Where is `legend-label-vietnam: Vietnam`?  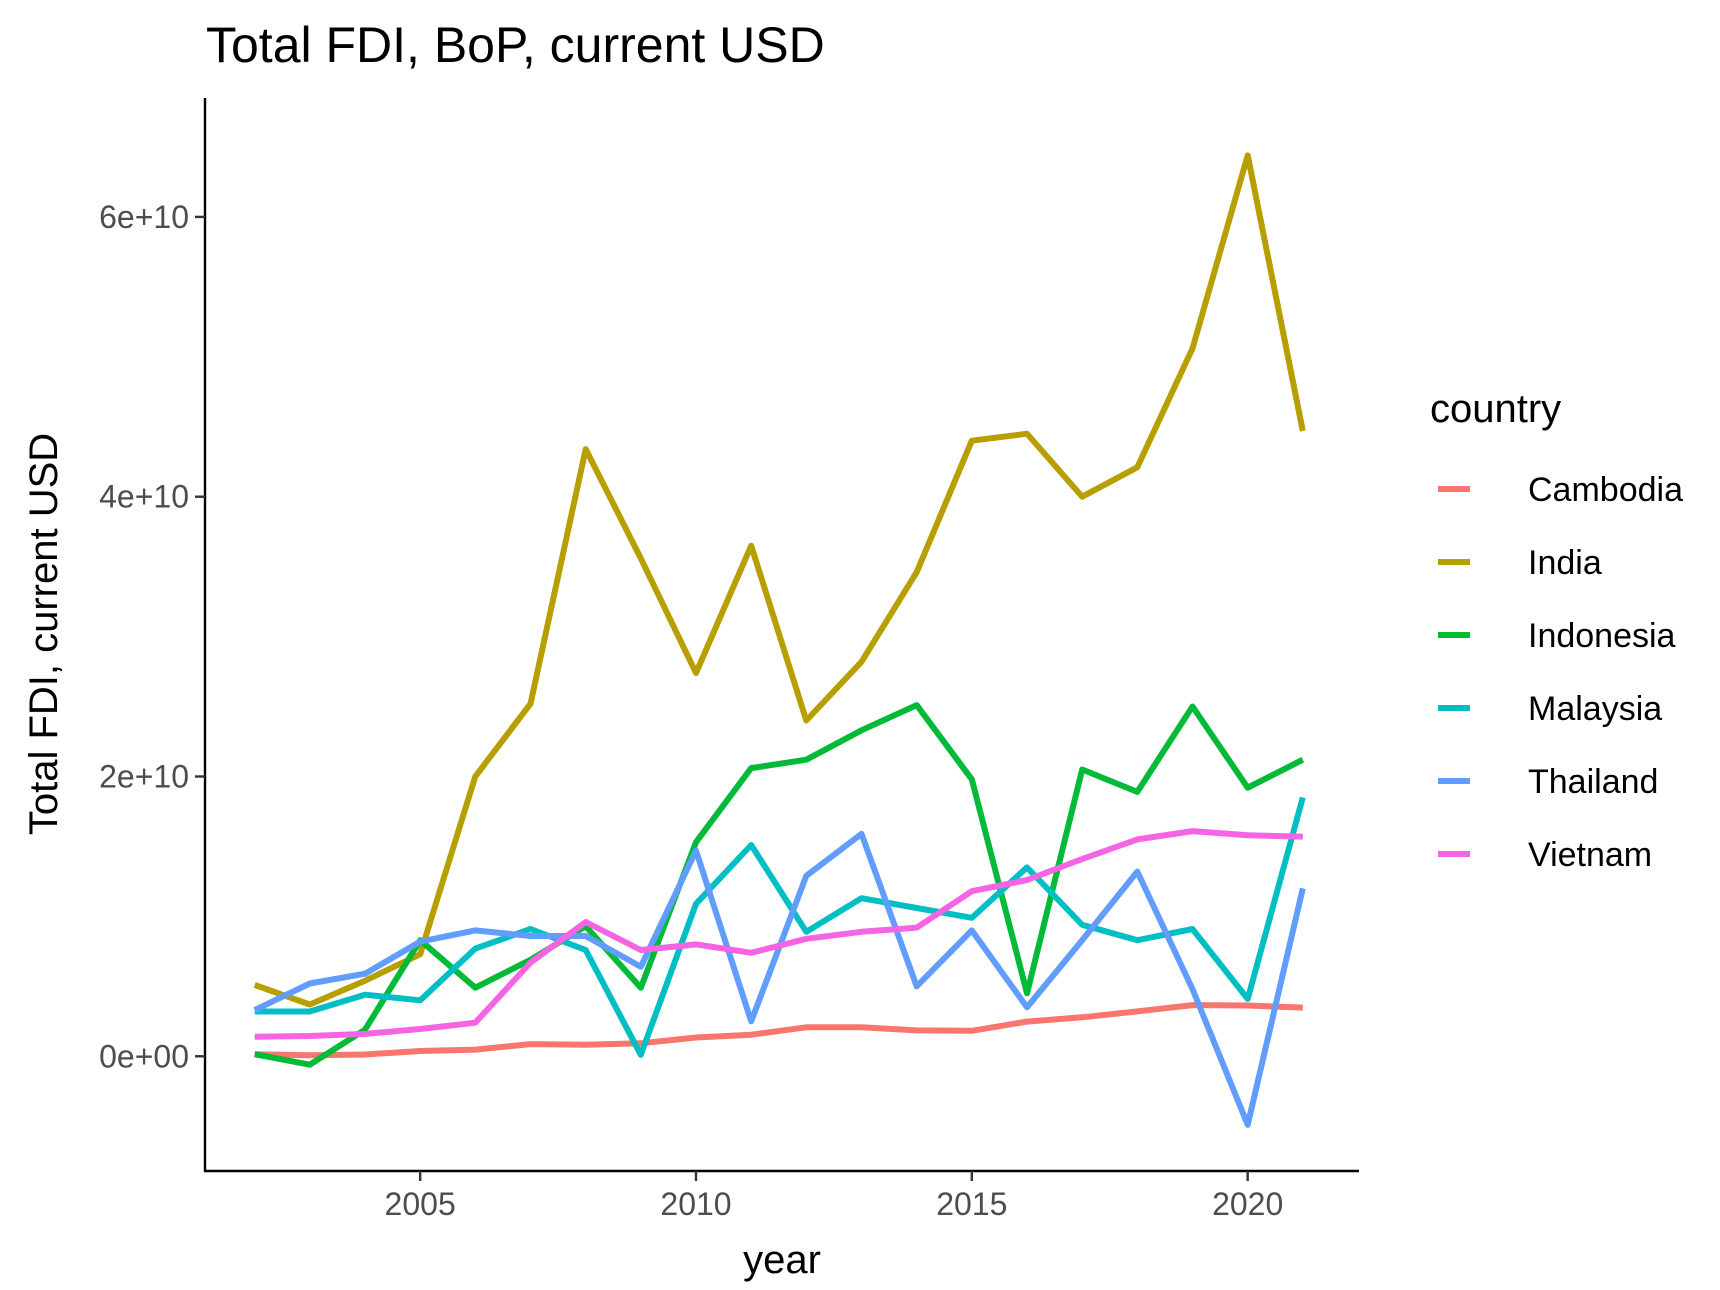 legend-label-vietnam: Vietnam is located at coordinates (1590, 855).